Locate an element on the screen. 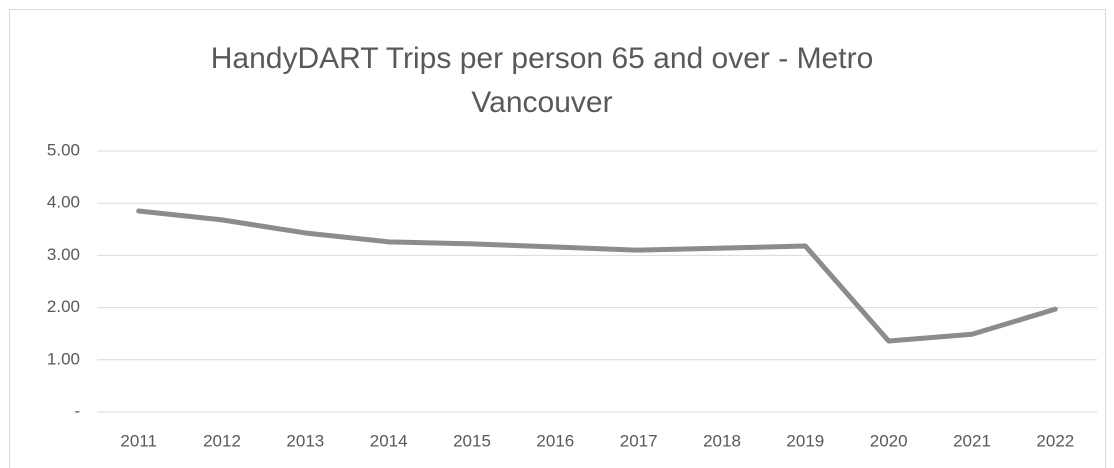 The image size is (1114, 468). x-tick-label: 2017 is located at coordinates (639, 440).